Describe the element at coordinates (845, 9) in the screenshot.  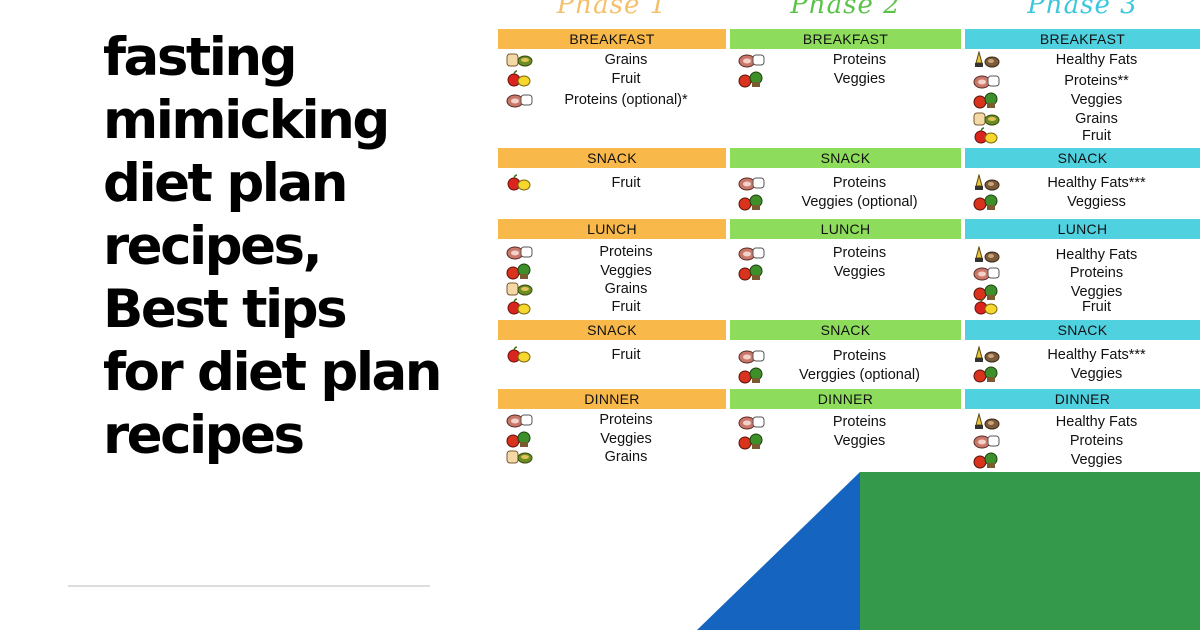
I see `phase-title: Phase 2` at that location.